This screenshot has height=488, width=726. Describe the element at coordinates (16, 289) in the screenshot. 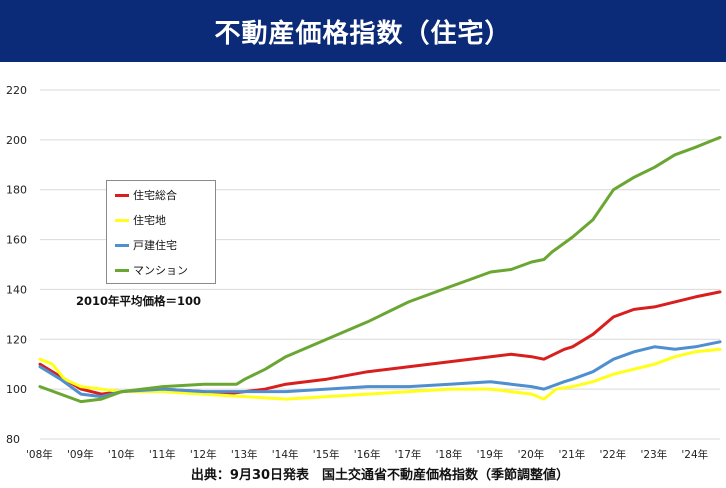

I see `y-tick-label: 140` at that location.